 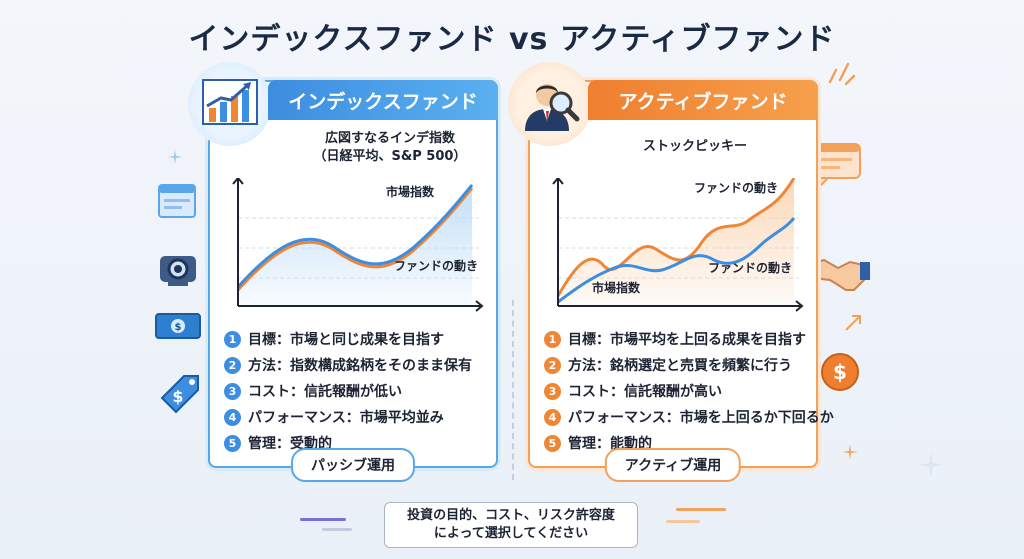 I want to click on index-fund-line, so click(x=355, y=239).